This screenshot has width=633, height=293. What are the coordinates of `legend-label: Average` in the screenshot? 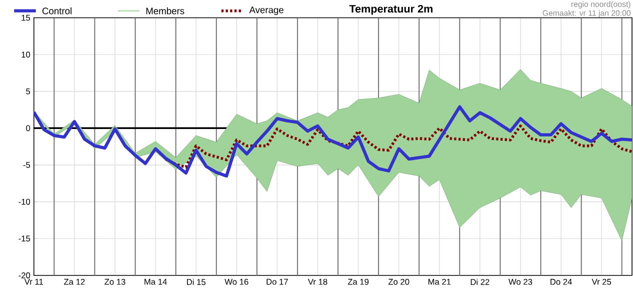 It's located at (266, 10).